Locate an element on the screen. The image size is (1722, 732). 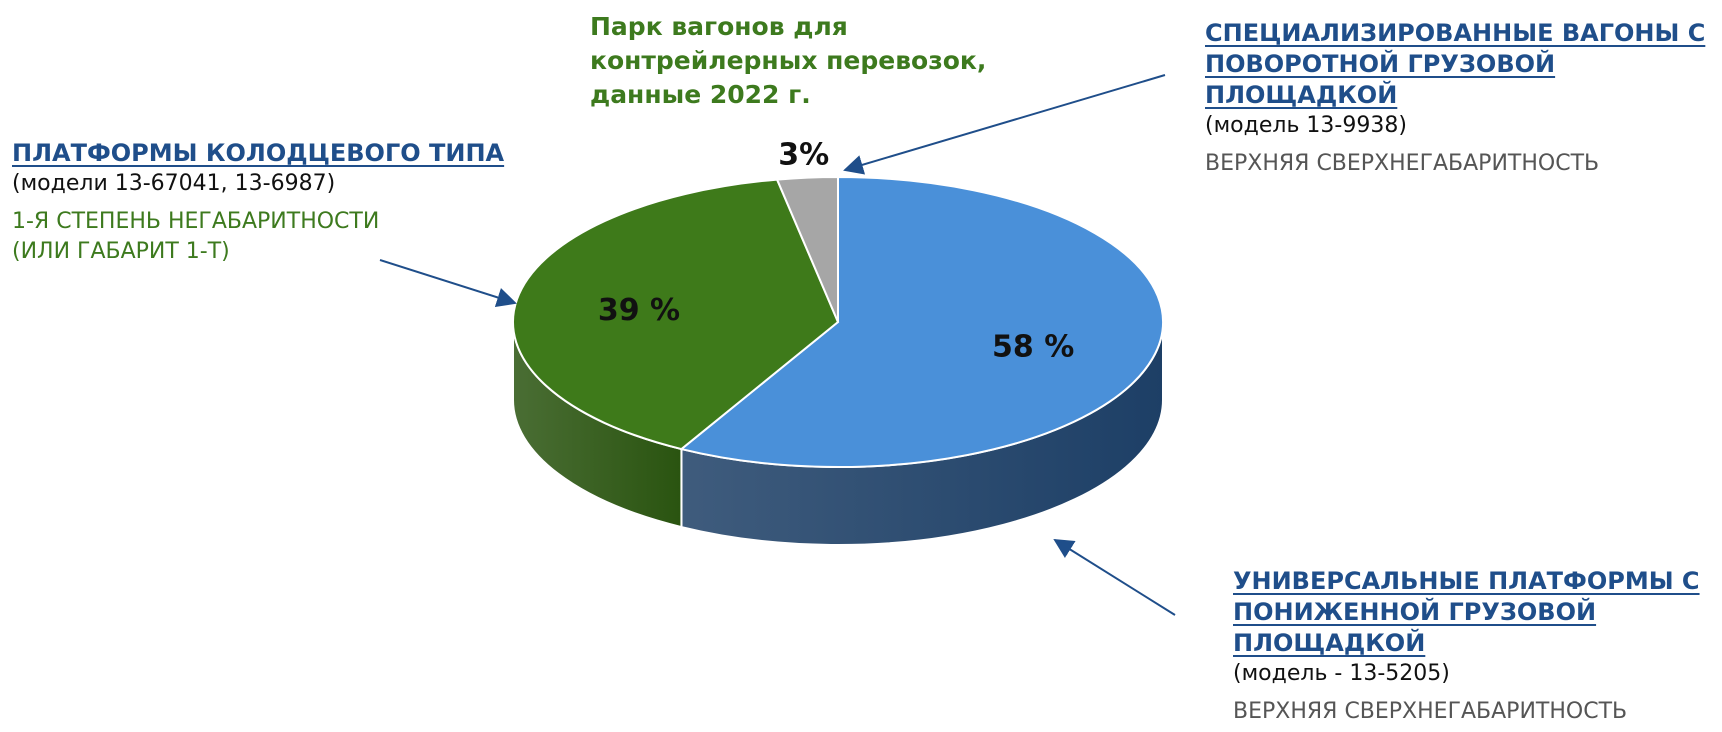
pie-value-label-well: 39 % is located at coordinates (639, 310).